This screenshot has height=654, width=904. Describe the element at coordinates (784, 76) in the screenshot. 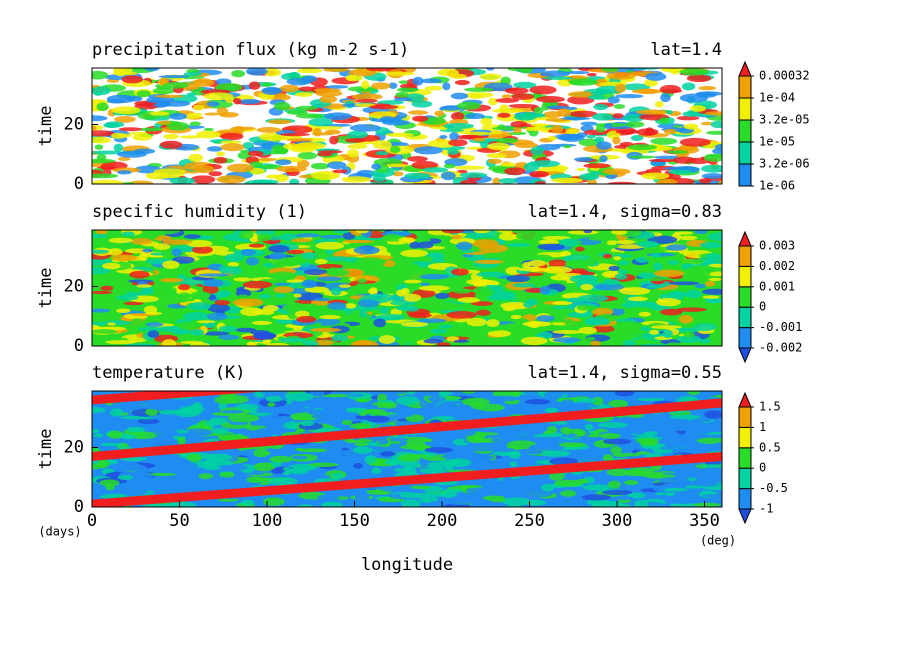

I see `colorbar-label: 0.00032` at that location.